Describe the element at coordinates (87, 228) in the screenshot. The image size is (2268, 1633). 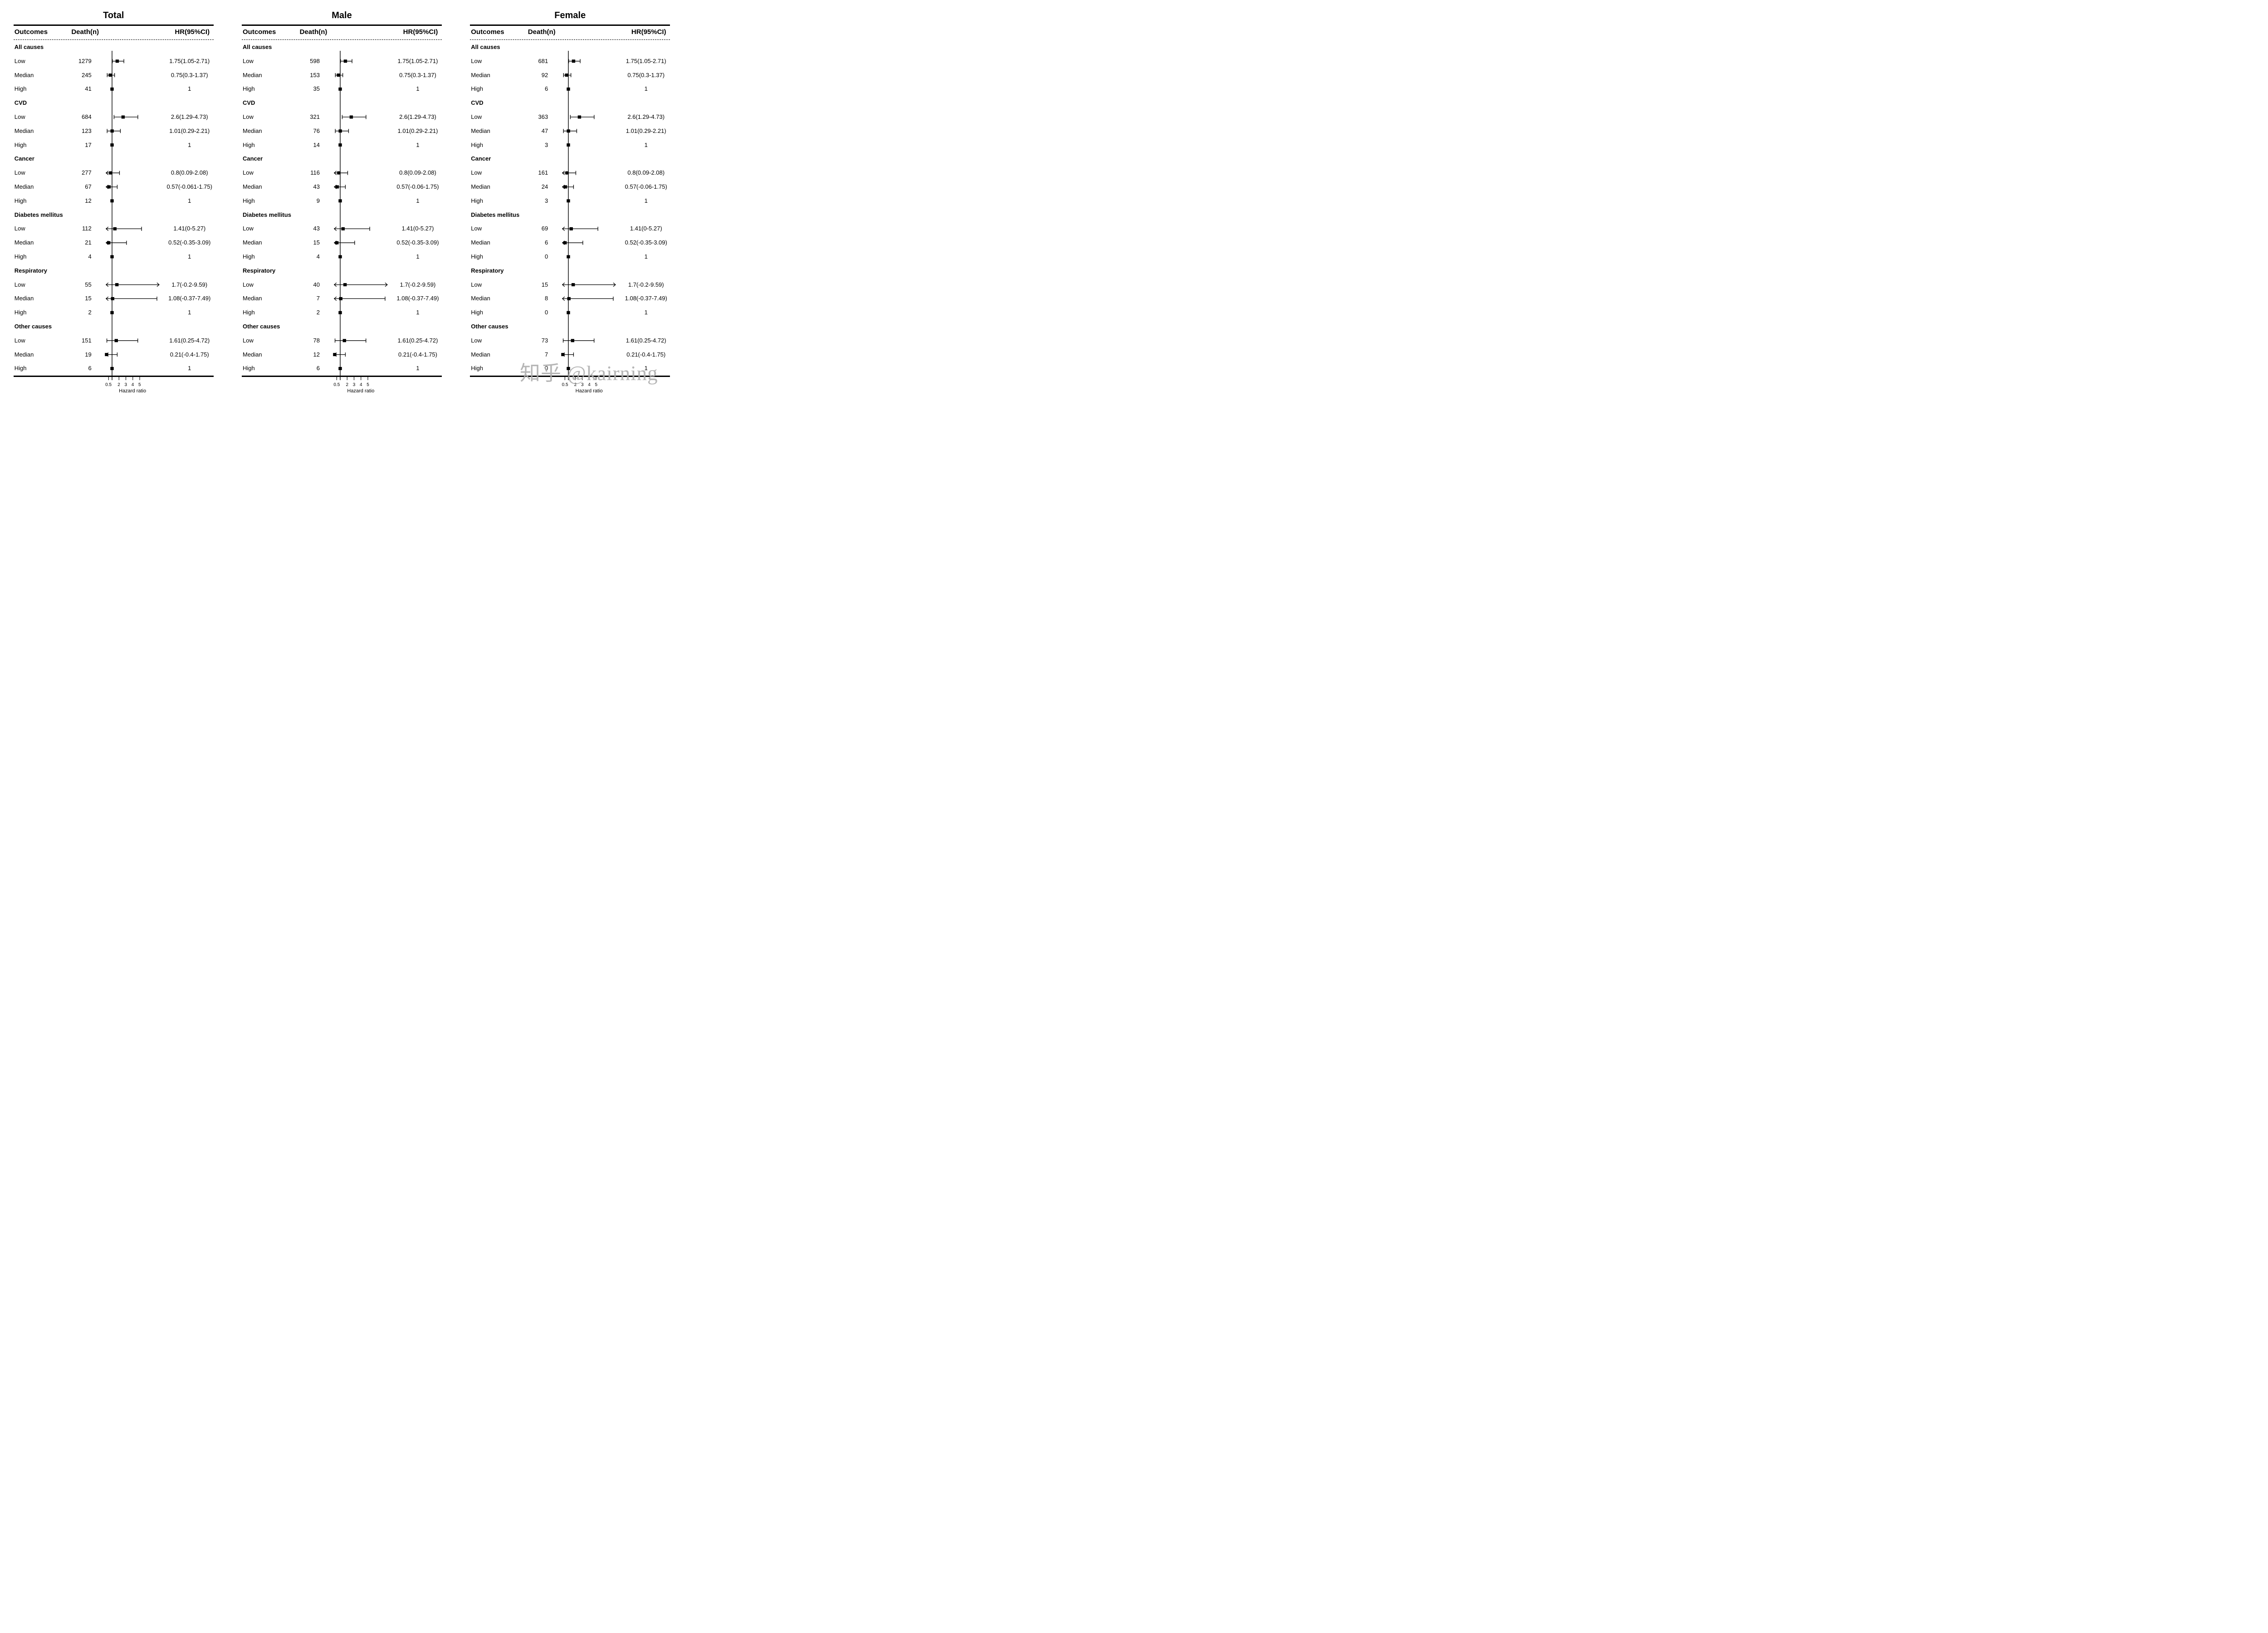
I see `death-count: 112` at that location.